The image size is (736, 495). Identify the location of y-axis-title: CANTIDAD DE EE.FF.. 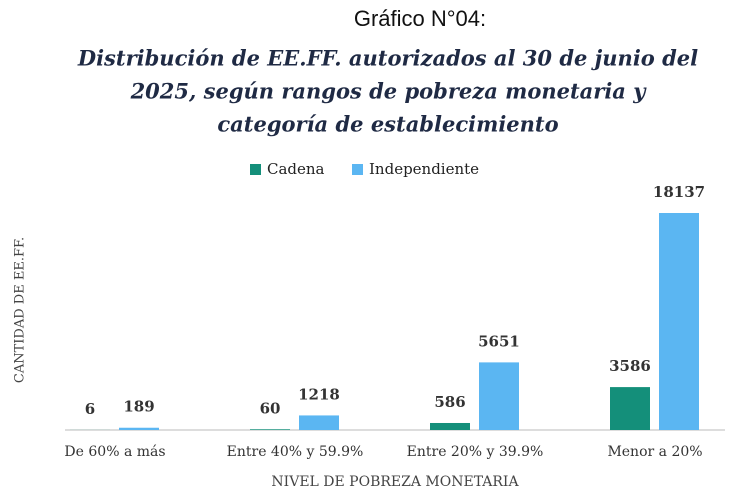
(20, 310).